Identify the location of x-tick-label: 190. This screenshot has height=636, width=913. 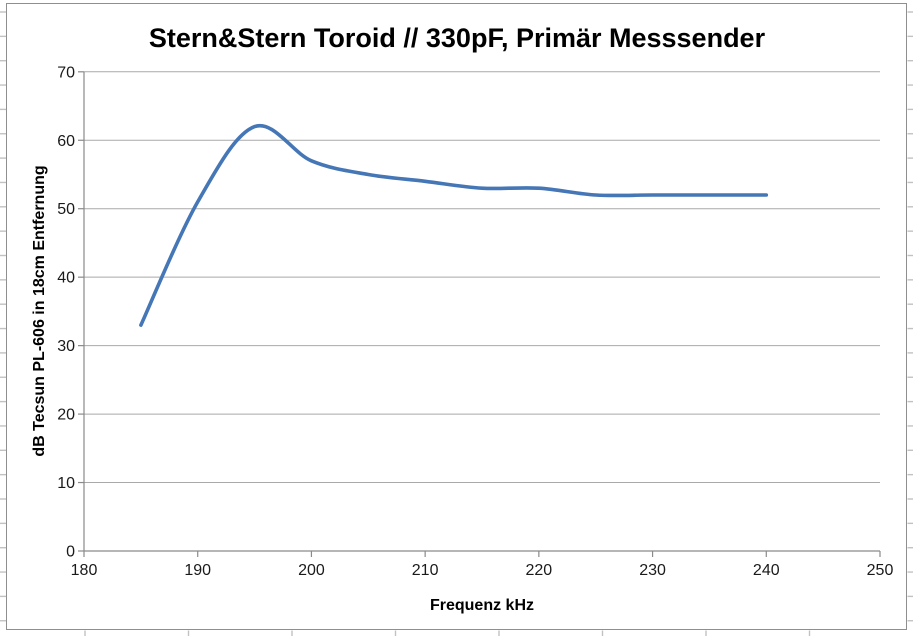
(197, 570).